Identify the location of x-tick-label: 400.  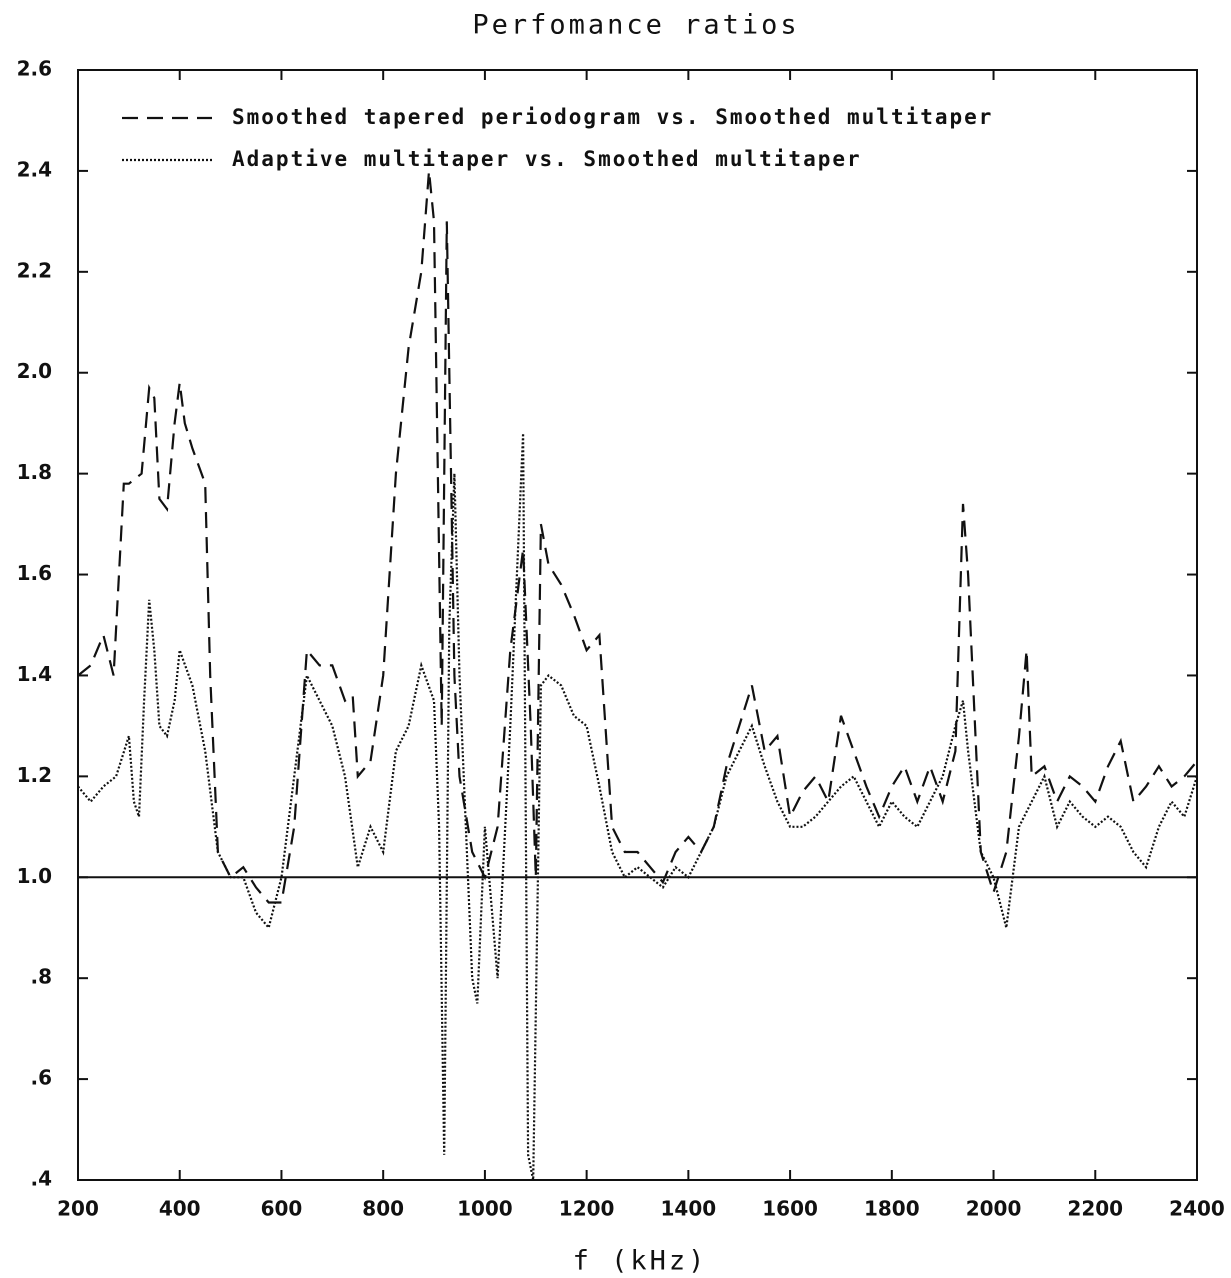
(180, 1209).